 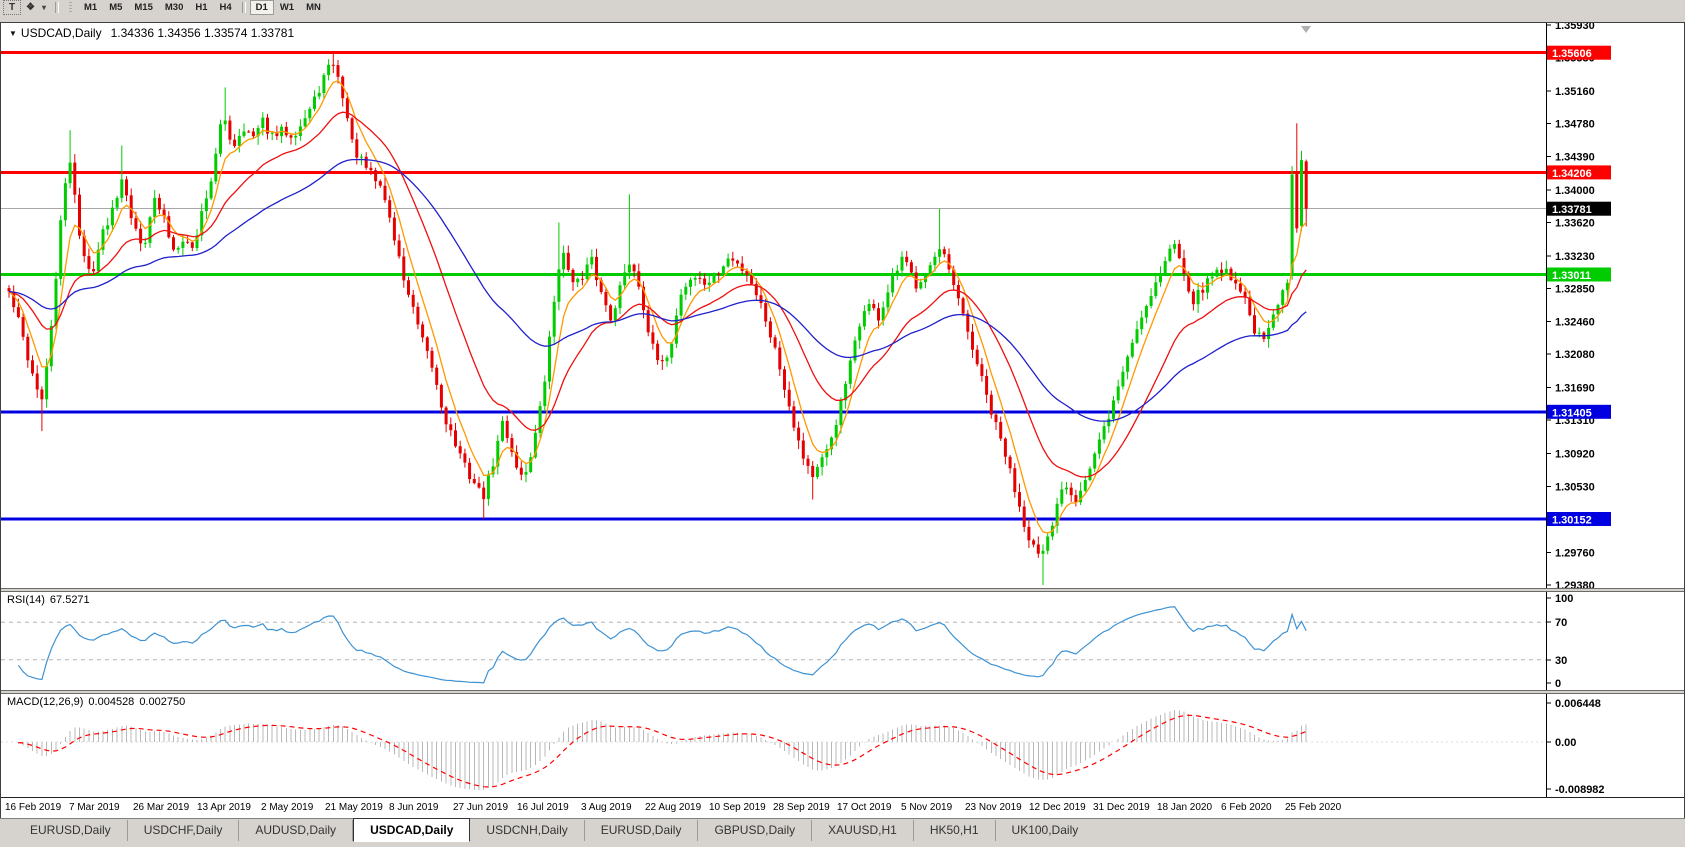 I want to click on collapse-triangle-icon: ▼, so click(x=13, y=33).